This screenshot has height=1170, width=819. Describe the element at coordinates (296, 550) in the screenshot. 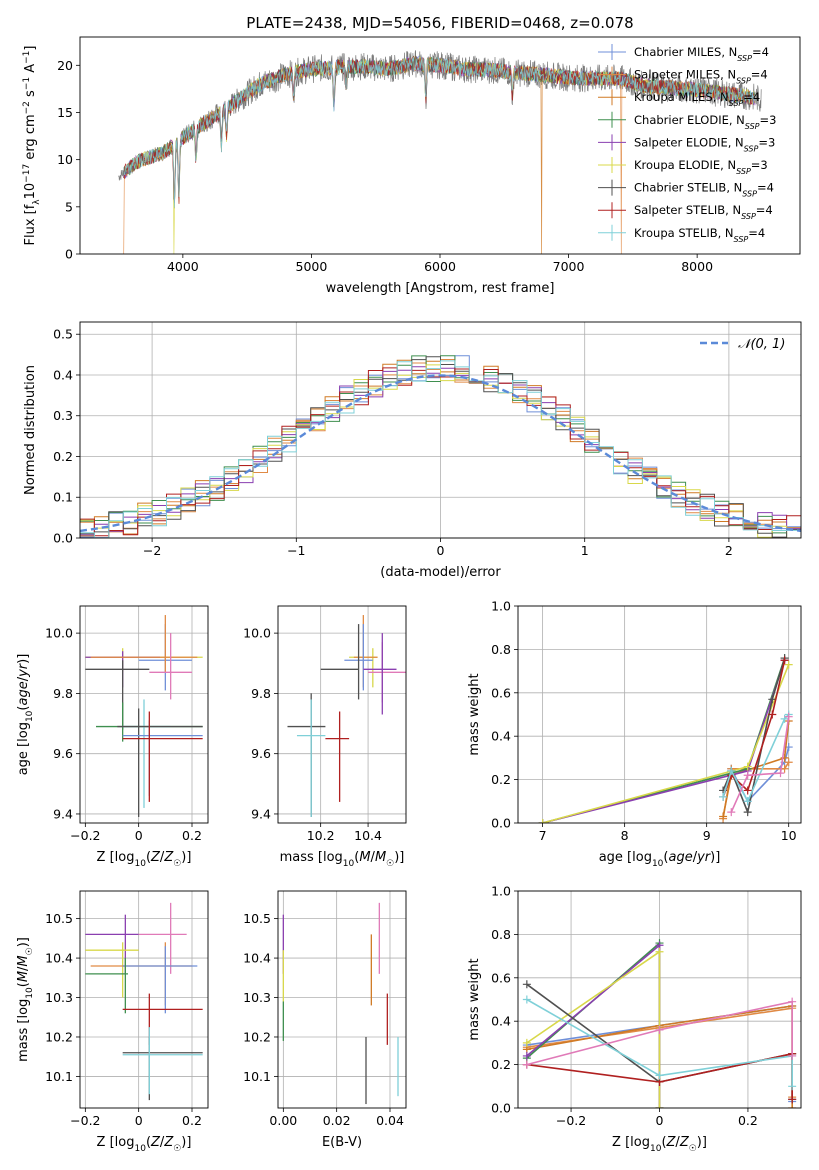

I see `x-tick-label: −1` at that location.